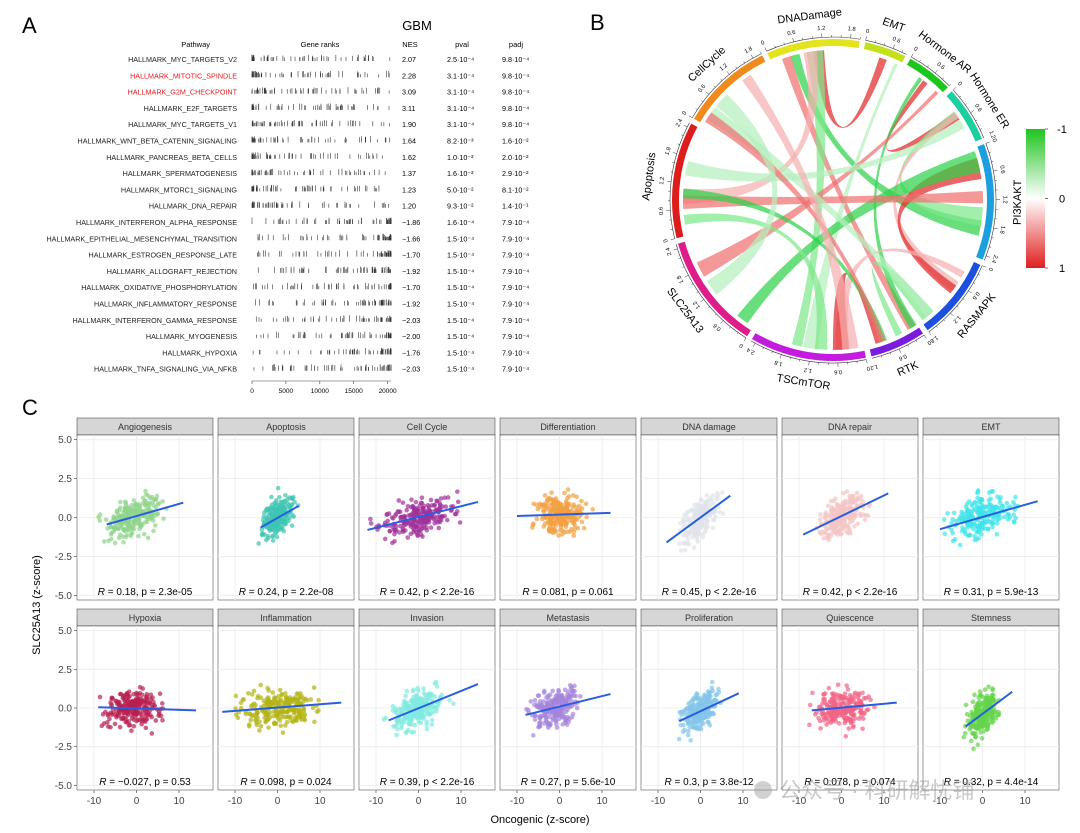  What do you see at coordinates (903, 356) in the screenshot?
I see `sector-tick-label: 0.6` at bounding box center [903, 356].